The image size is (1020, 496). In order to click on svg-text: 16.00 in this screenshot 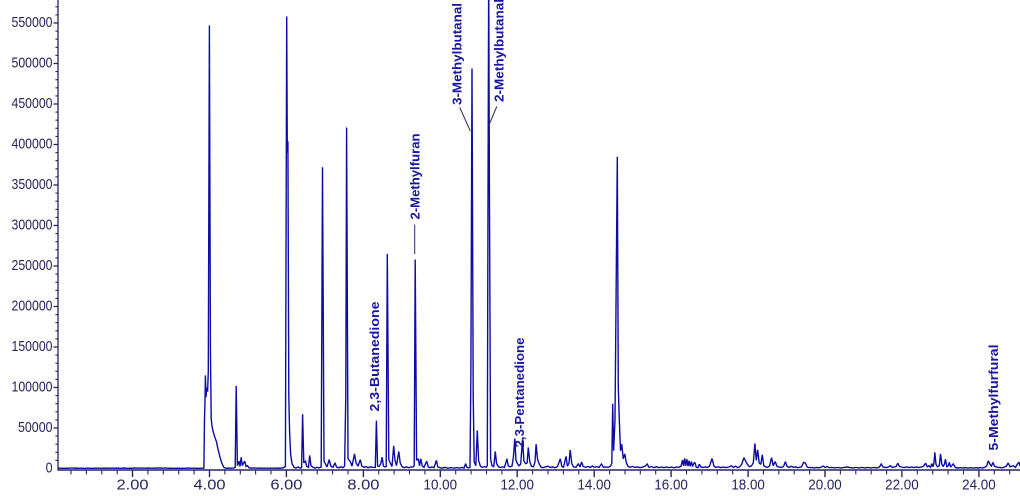, I will do `click(671, 485)`.